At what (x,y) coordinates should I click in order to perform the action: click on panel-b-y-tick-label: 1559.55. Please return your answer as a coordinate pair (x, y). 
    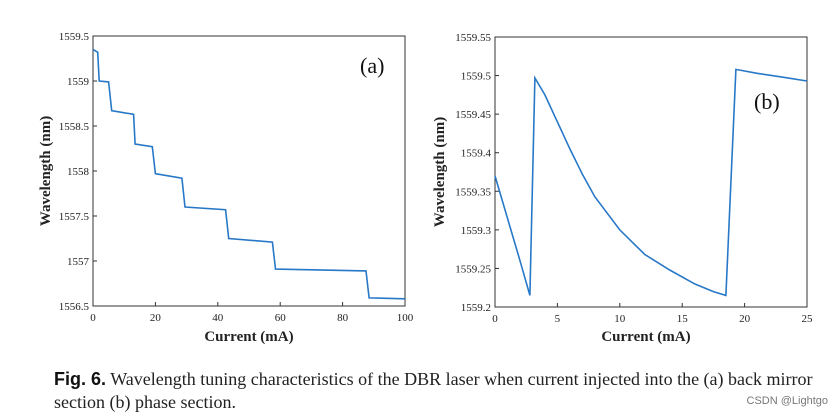
    Looking at the image, I should click on (473, 38).